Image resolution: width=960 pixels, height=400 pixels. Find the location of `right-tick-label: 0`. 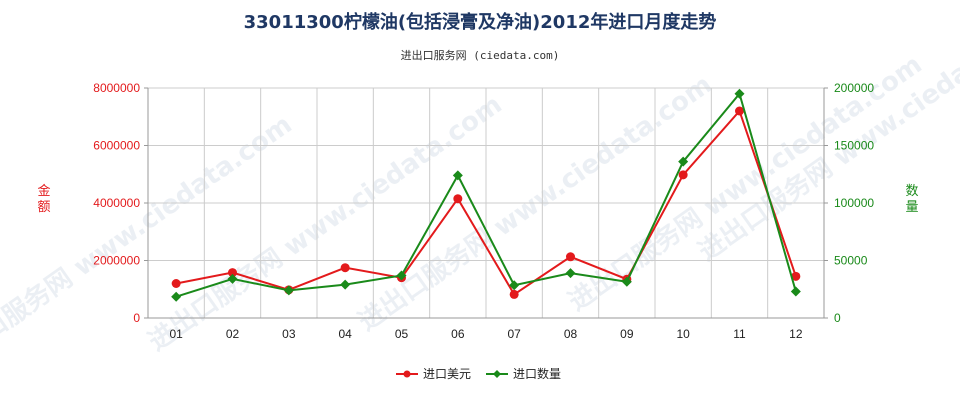

right-tick-label: 0 is located at coordinates (837, 318).